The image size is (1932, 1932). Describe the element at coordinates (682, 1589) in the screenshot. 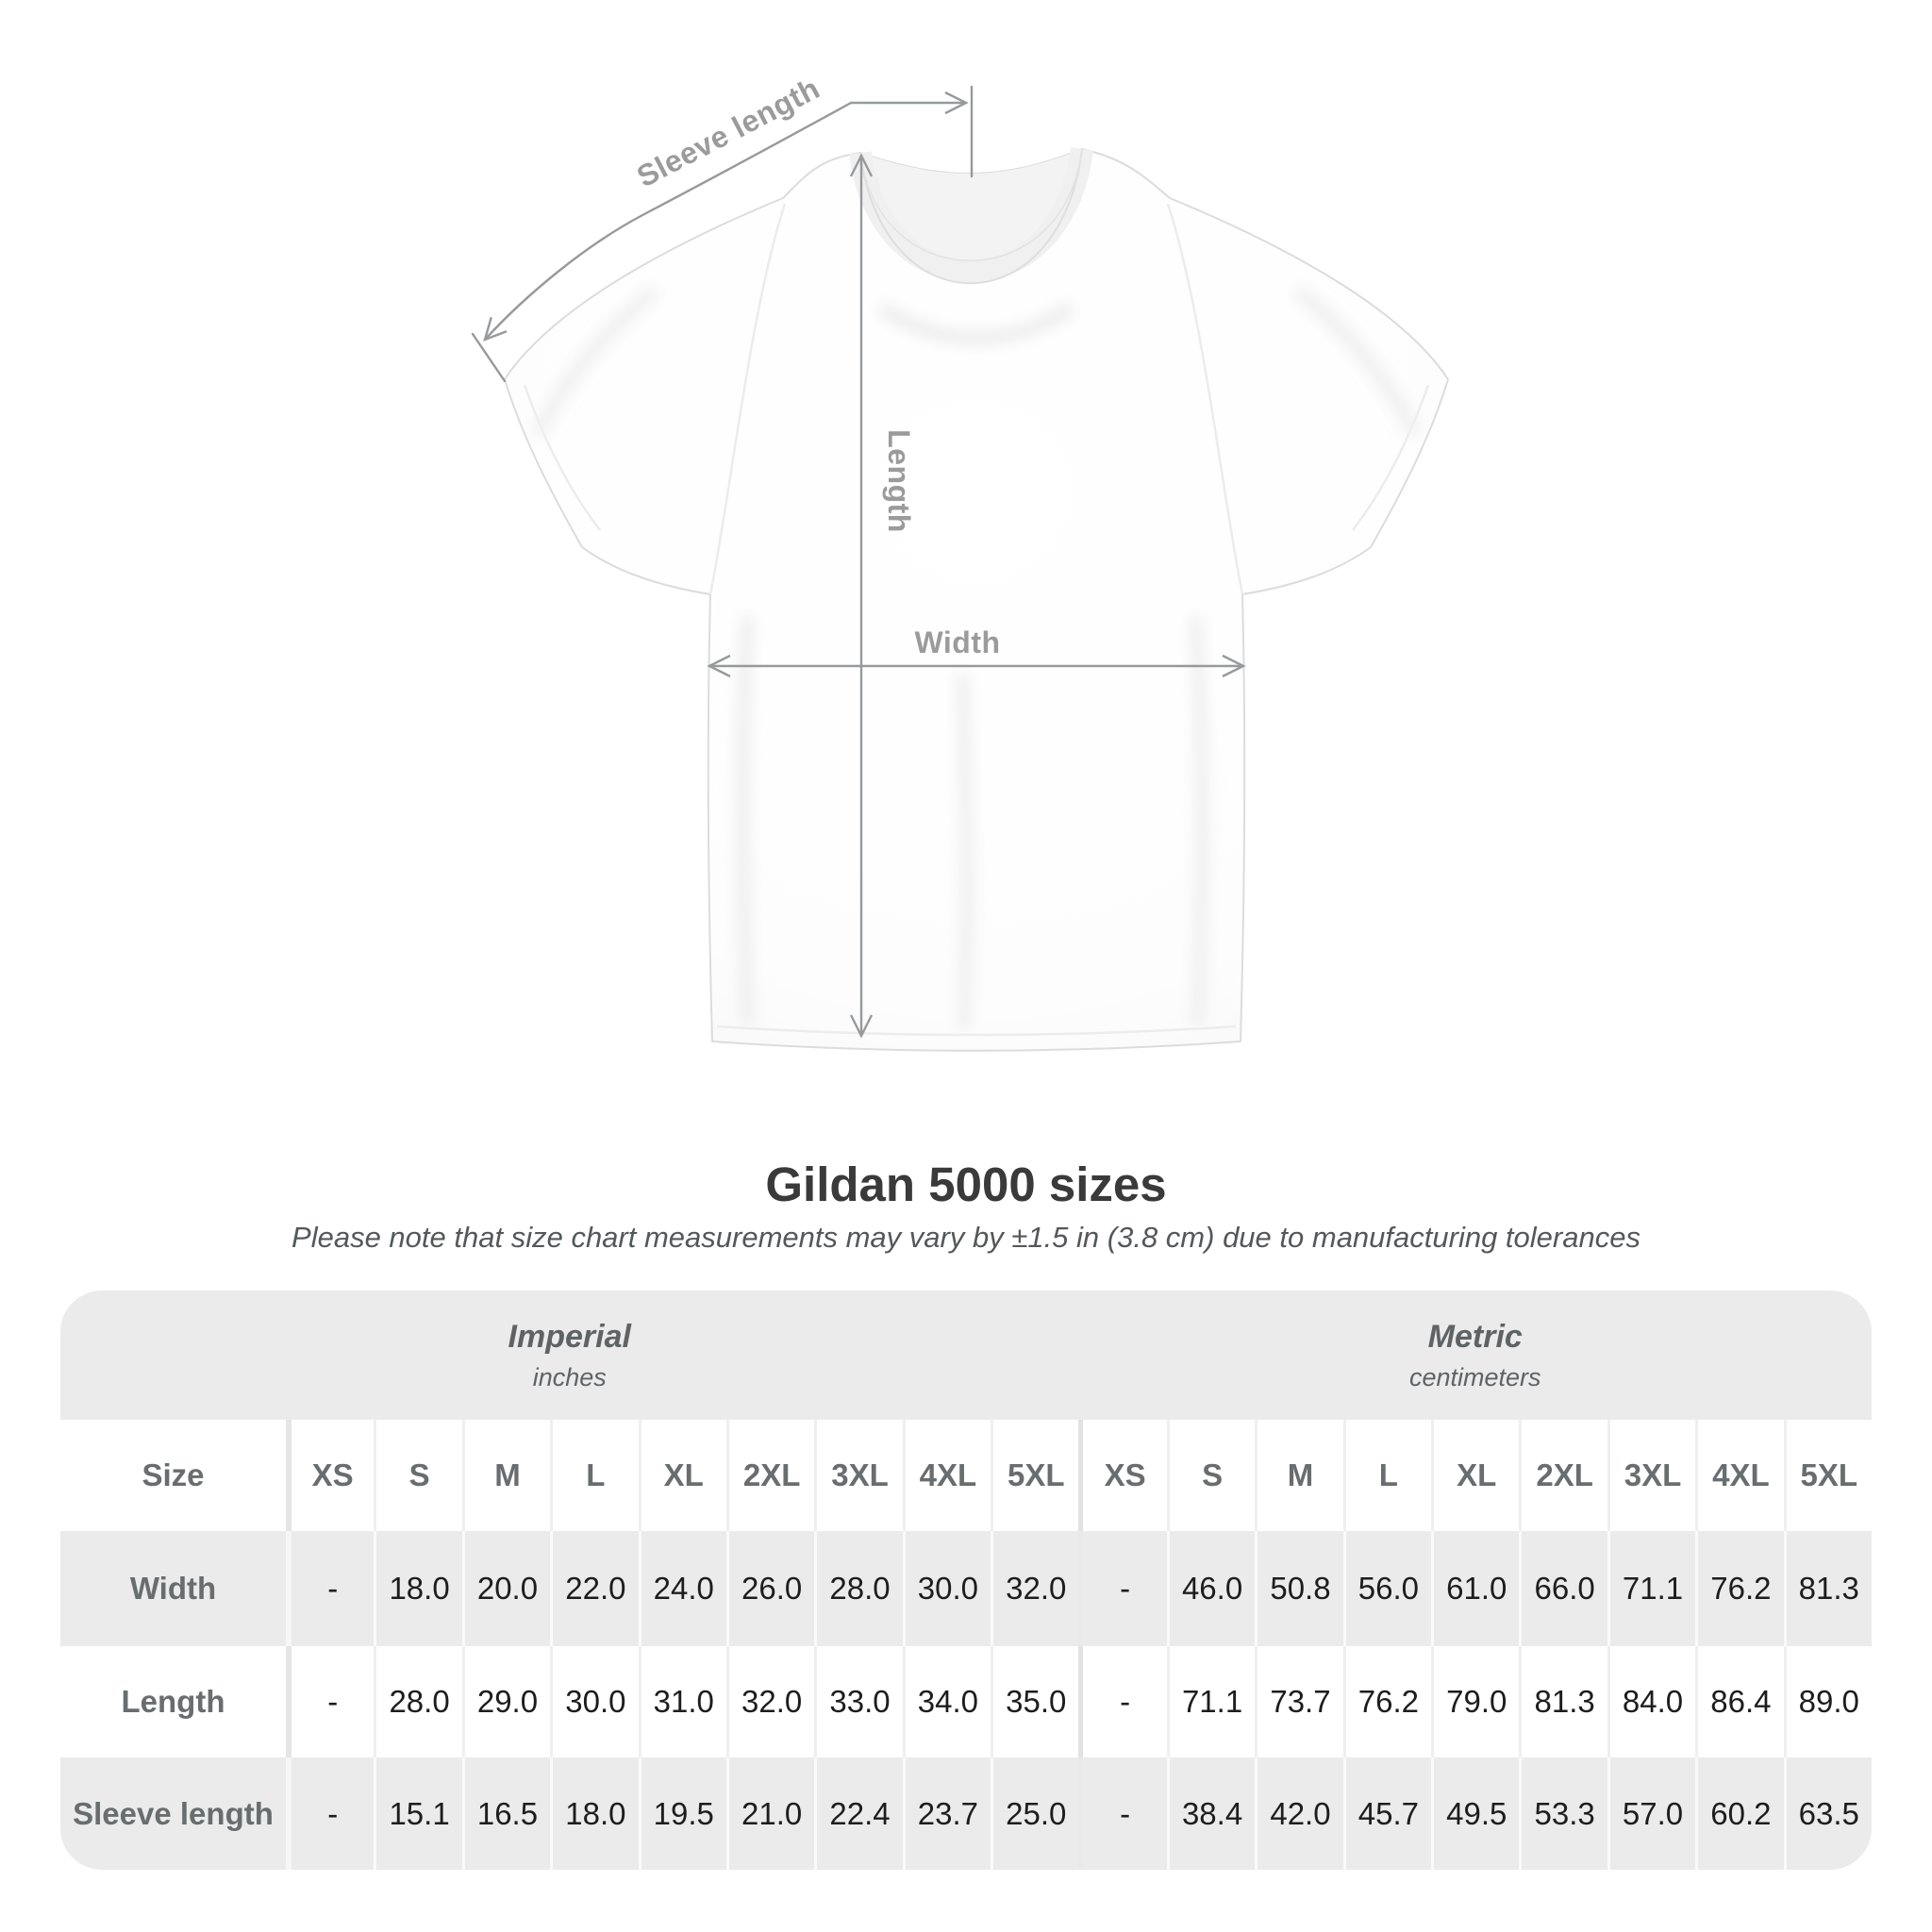

I see `value-cell: 24.0` at that location.